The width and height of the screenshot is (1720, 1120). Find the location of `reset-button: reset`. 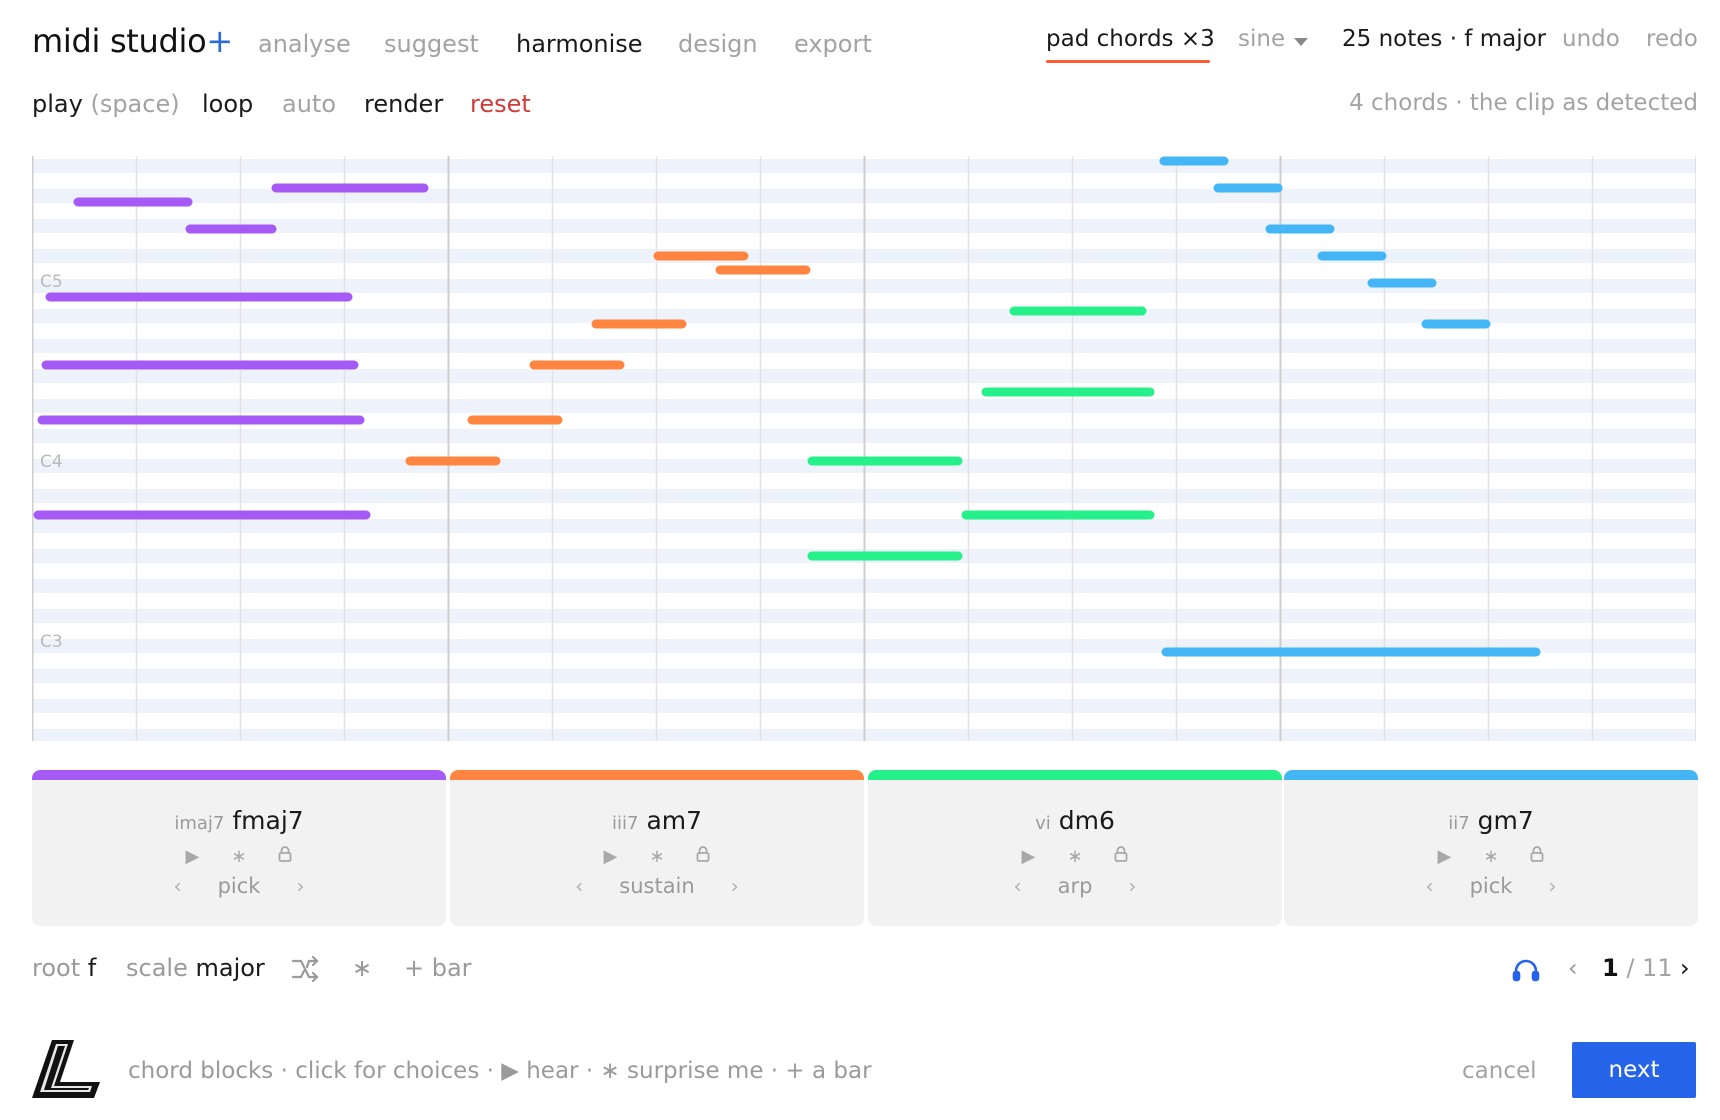

reset-button: reset is located at coordinates (500, 104).